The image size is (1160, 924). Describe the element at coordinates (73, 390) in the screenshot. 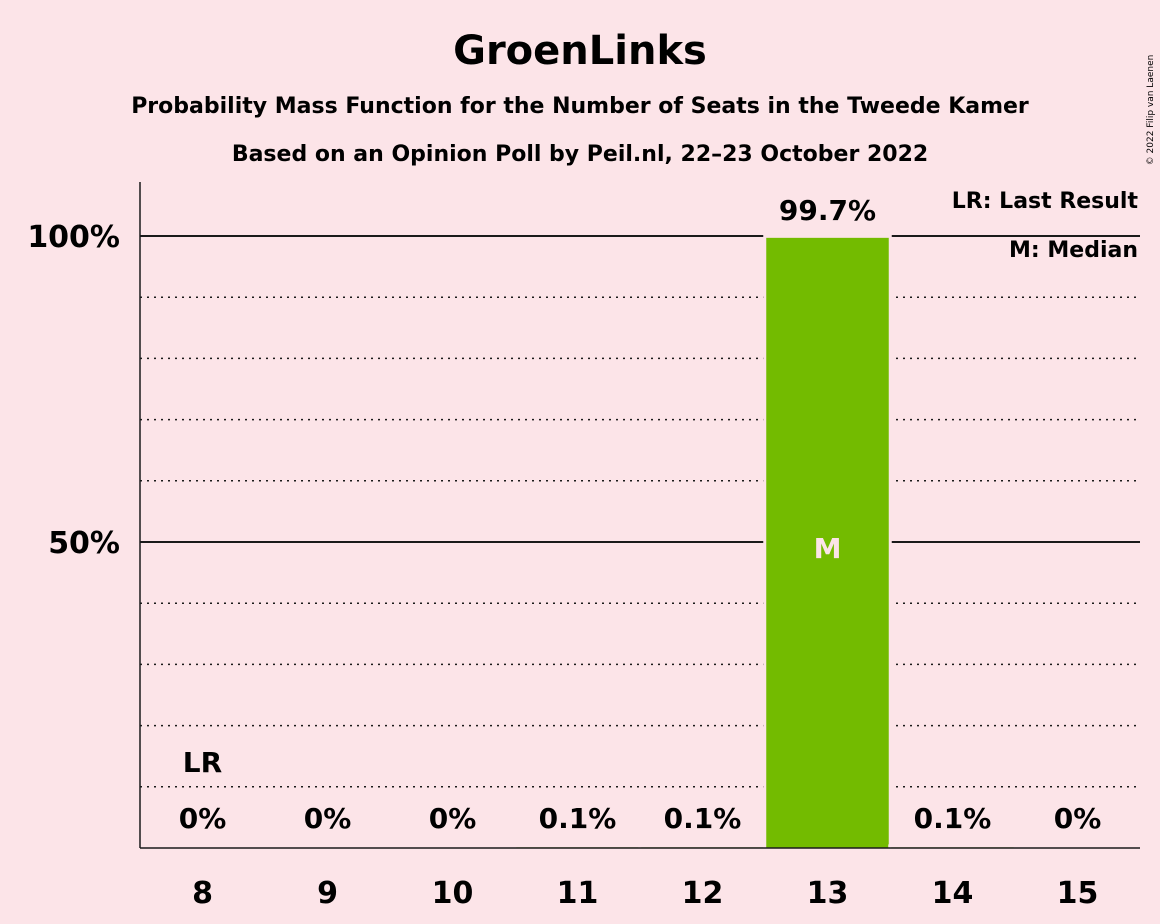

I see `y-tick-labels: 50% 100%` at that location.